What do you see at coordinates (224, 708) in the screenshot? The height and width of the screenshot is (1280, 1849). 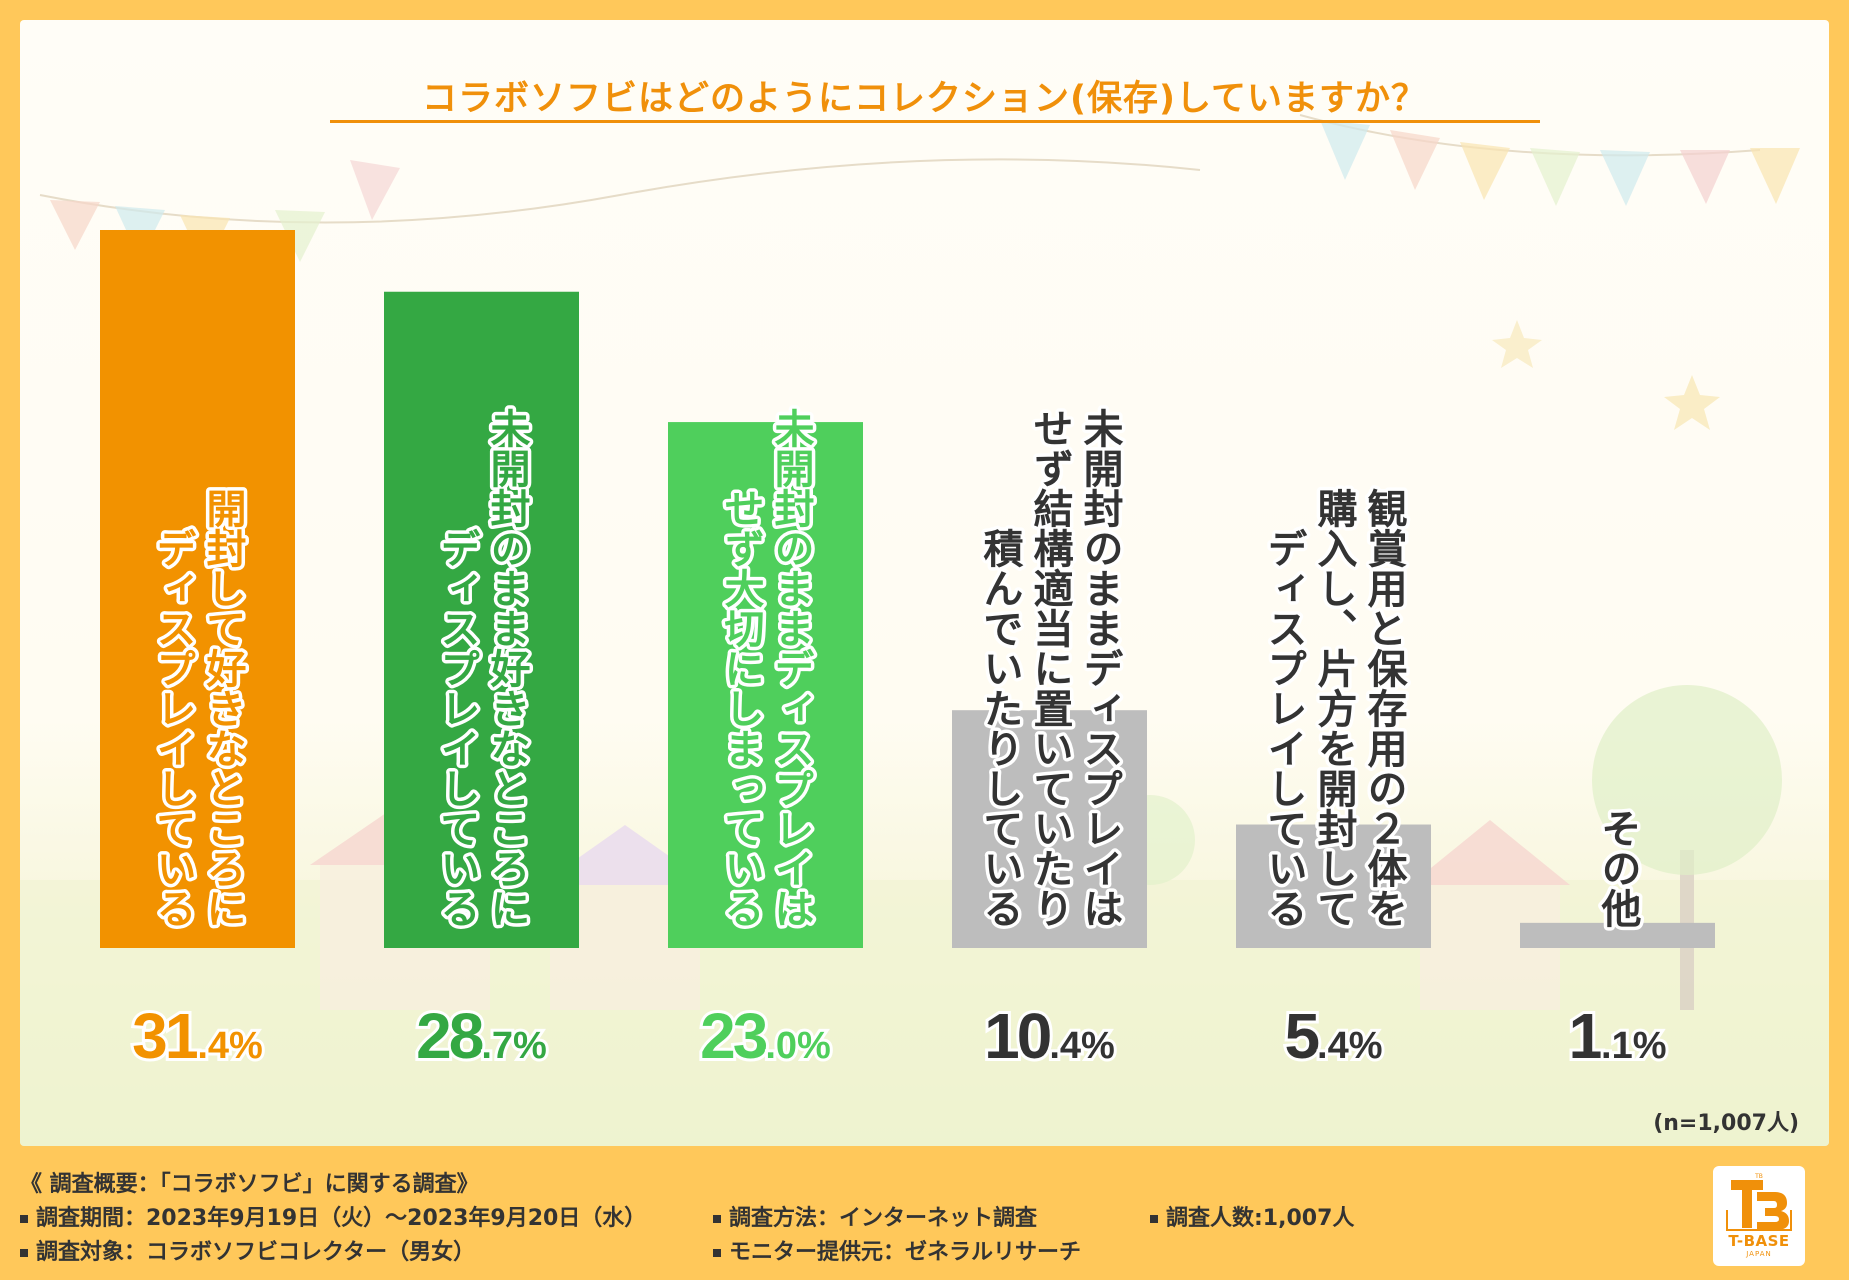 I see `bar-label-1-line-1: 開封して好きなところに` at bounding box center [224, 708].